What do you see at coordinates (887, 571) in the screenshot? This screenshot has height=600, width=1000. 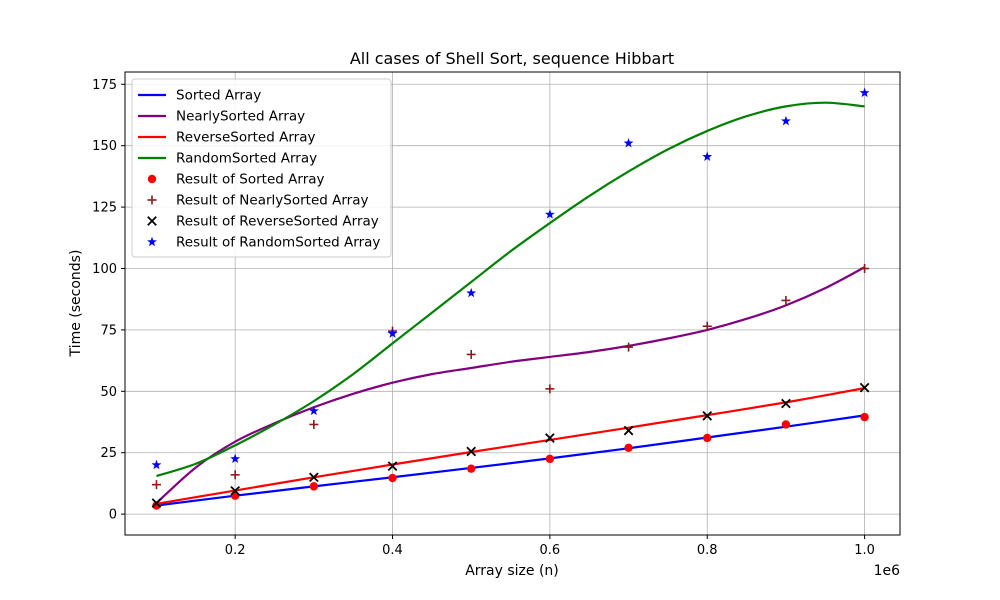 I see `y-axis-offset-label: 1e6` at bounding box center [887, 571].